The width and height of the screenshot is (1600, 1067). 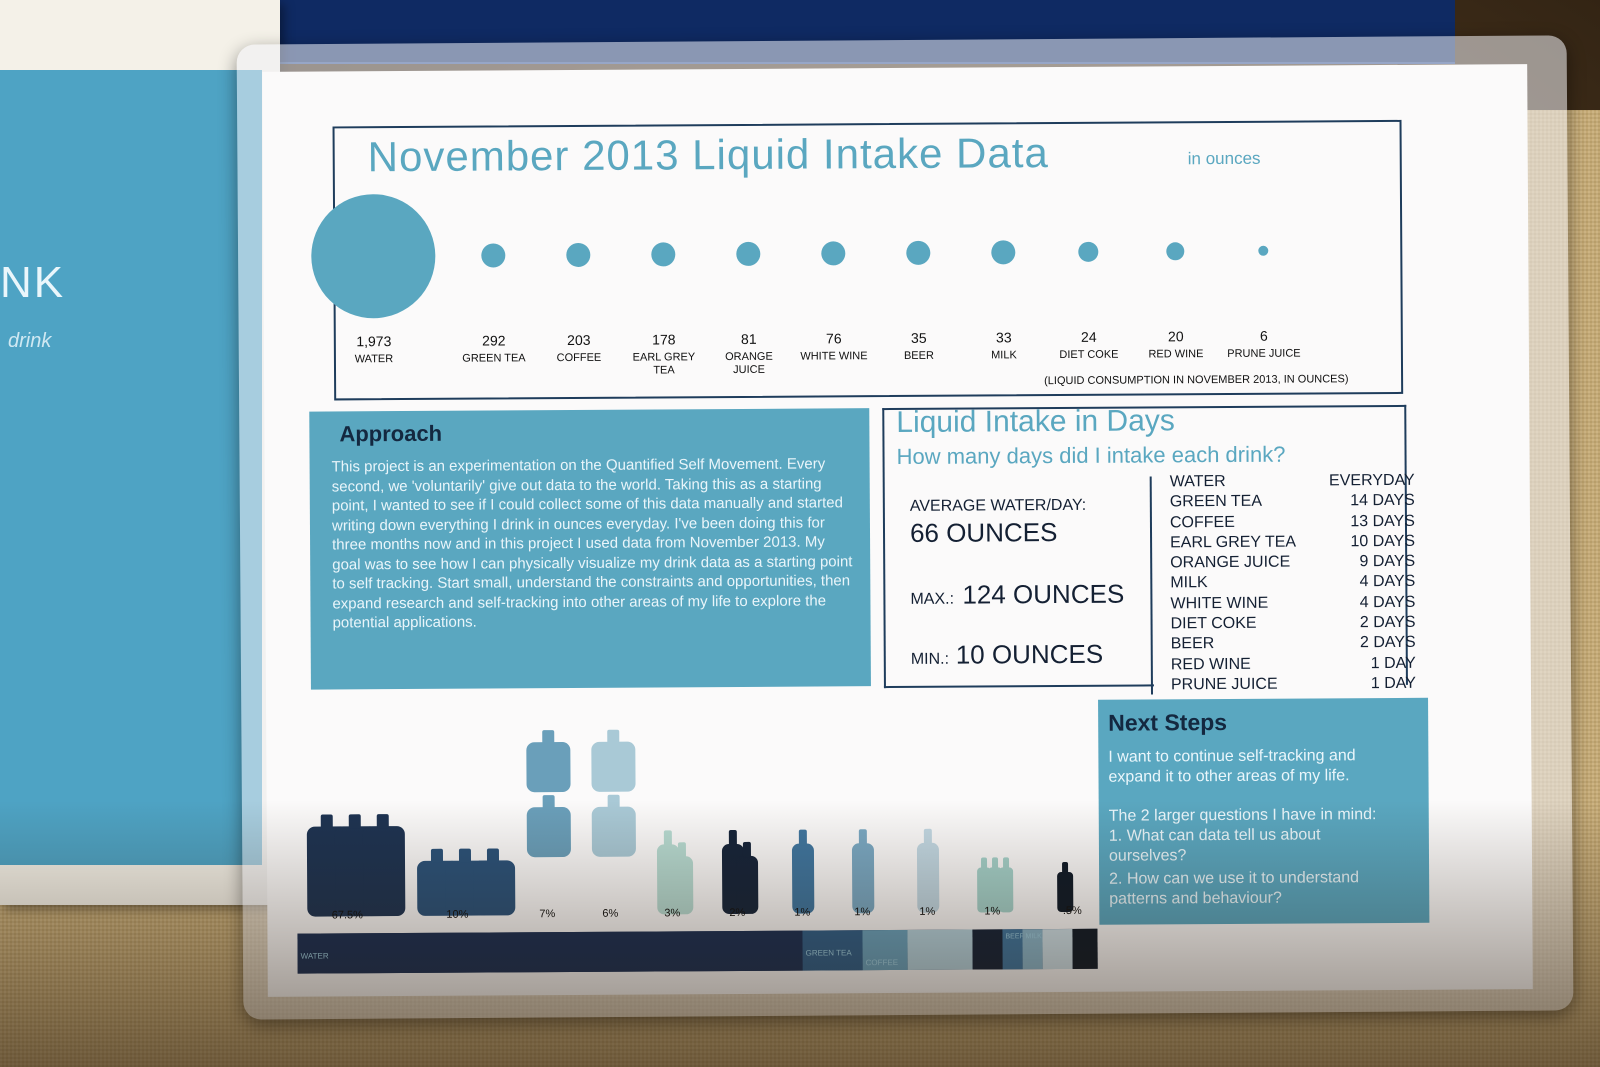 I want to click on bar-segment-prune, so click(x=1085, y=948).